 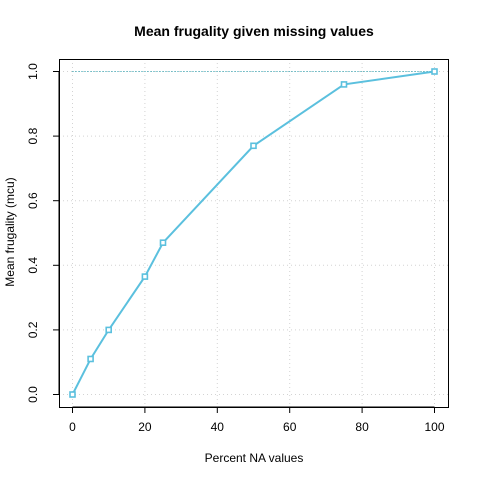 What do you see at coordinates (434, 427) in the screenshot?
I see `x-tick-label: 100` at bounding box center [434, 427].